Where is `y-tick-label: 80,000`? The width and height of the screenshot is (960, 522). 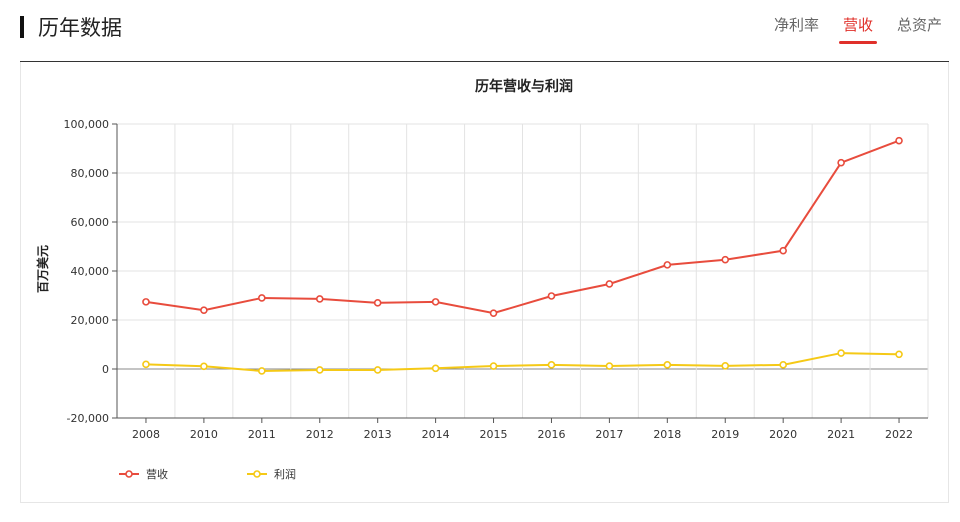 y-tick-label: 80,000 is located at coordinates (90, 173).